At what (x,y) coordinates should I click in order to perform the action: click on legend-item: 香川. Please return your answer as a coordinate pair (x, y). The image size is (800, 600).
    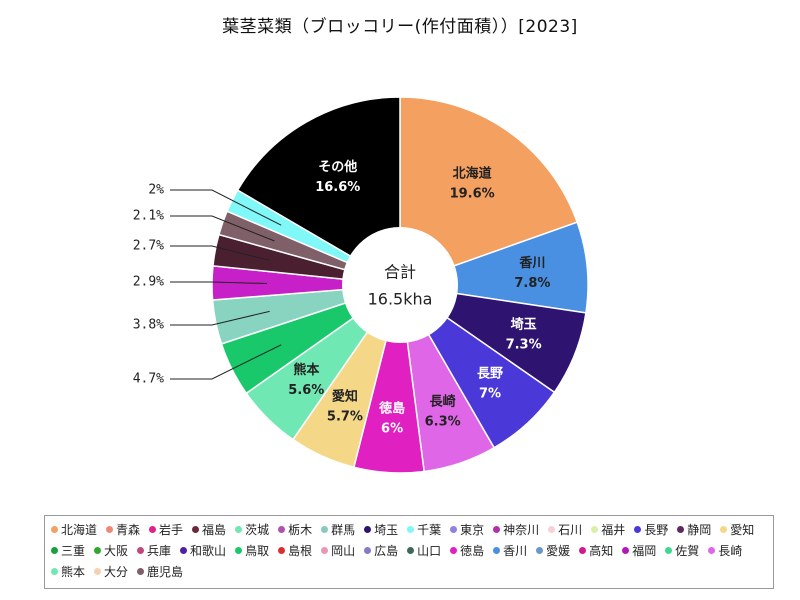
    Looking at the image, I should click on (510, 551).